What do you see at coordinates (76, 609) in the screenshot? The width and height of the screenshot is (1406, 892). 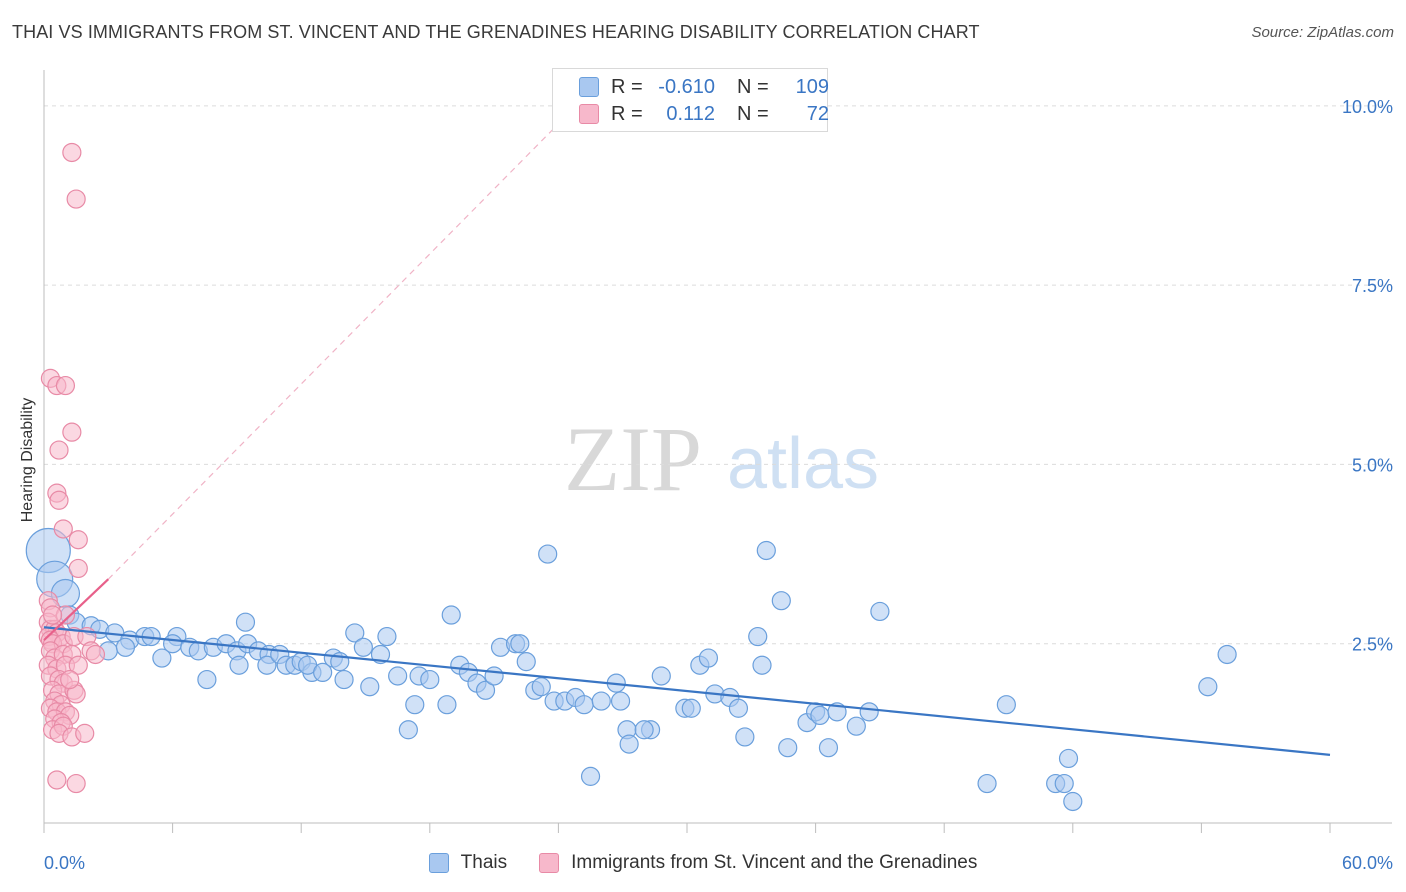 I see `immigrants-trend-line` at bounding box center [76, 609].